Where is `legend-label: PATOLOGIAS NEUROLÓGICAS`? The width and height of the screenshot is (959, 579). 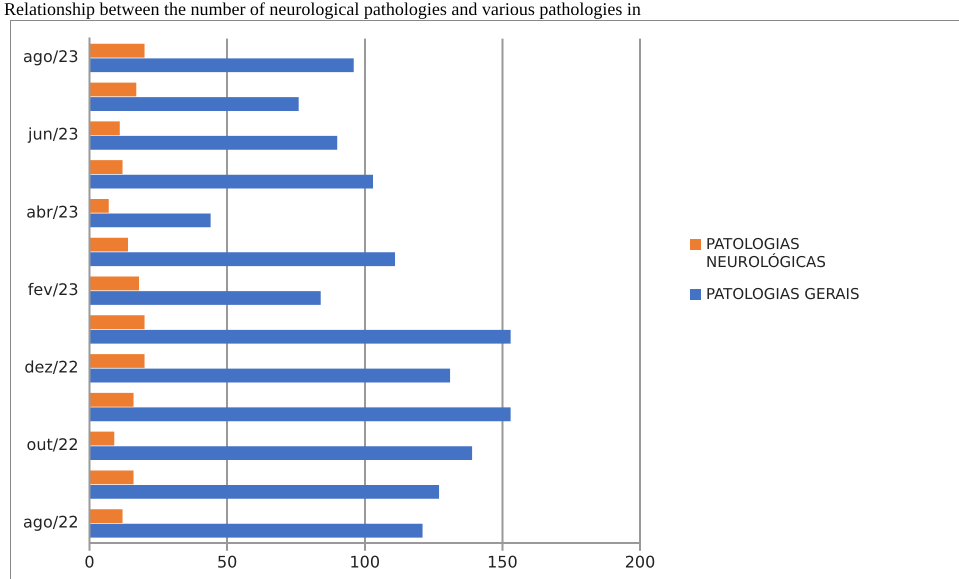
legend-label: PATOLOGIAS NEUROLÓGICAS is located at coordinates (766, 253).